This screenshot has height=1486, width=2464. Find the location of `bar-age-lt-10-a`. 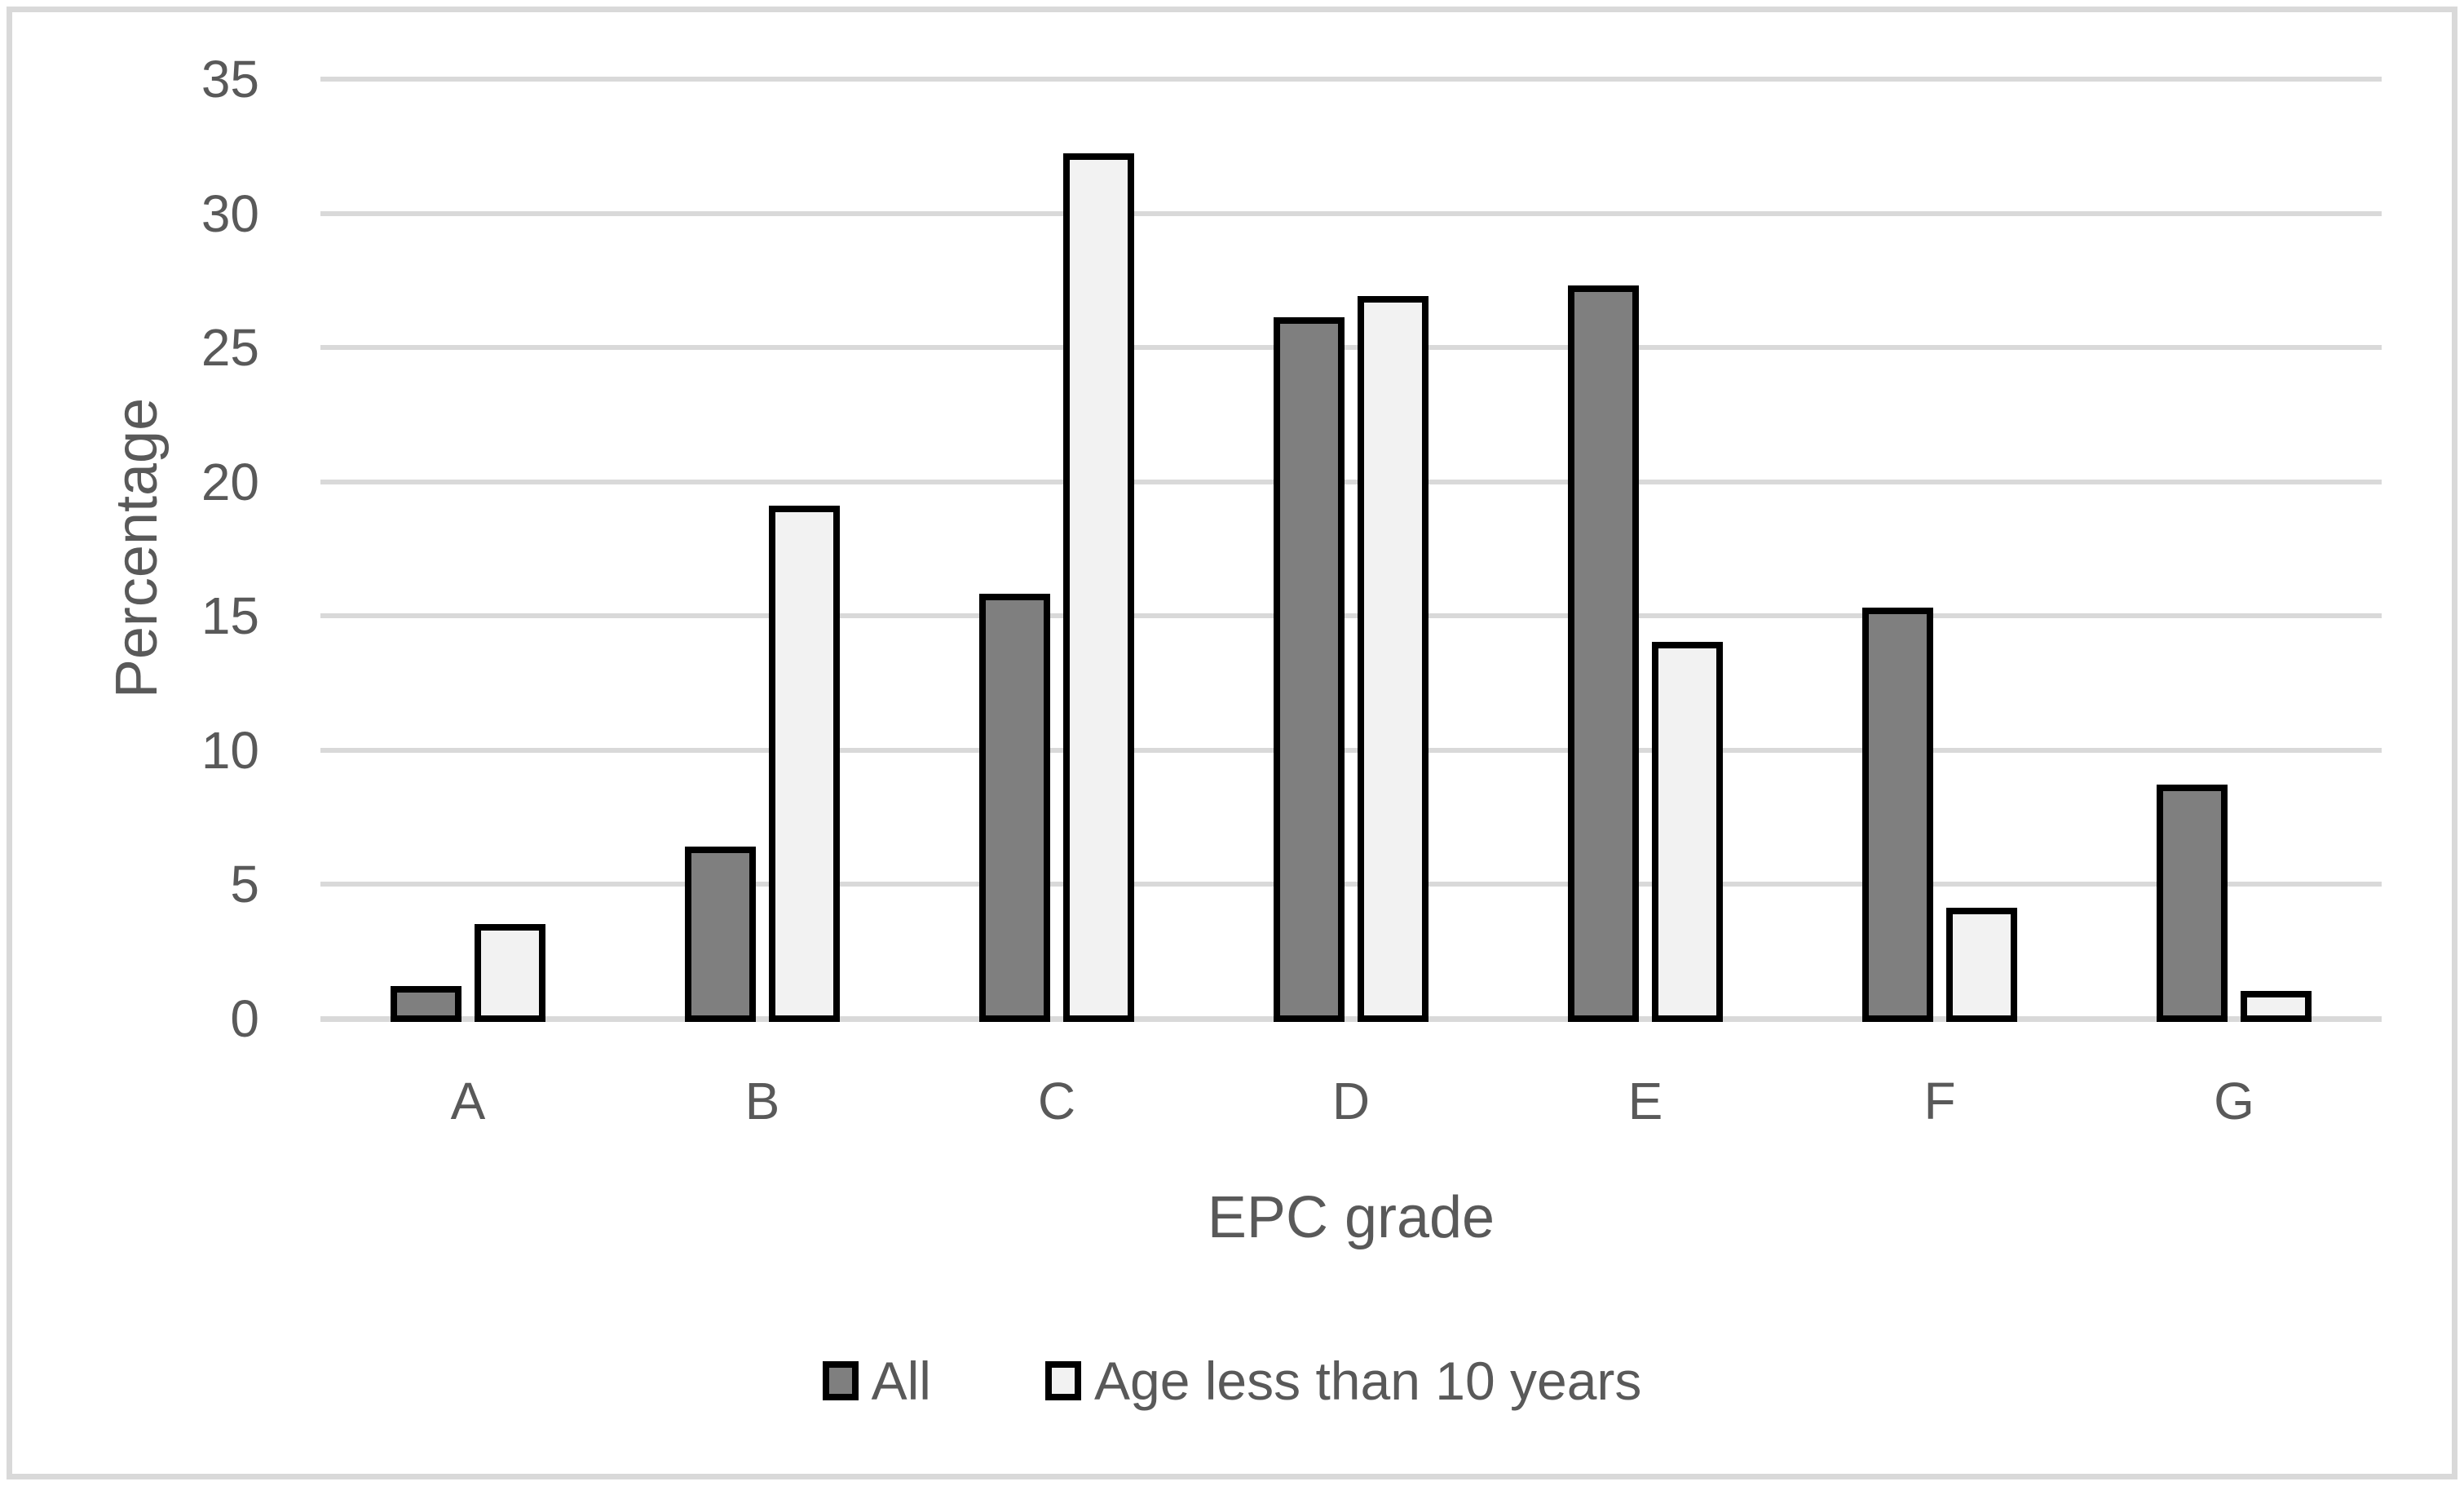

bar-age-lt-10-a is located at coordinates (510, 973).